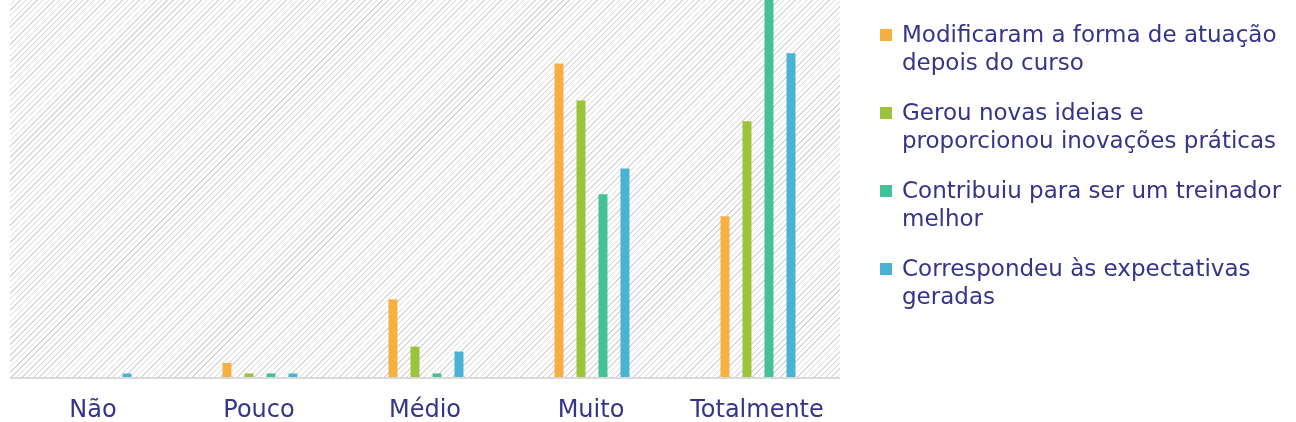  Describe the element at coordinates (93, 408) in the screenshot. I see `x-tick-label: Não` at that location.